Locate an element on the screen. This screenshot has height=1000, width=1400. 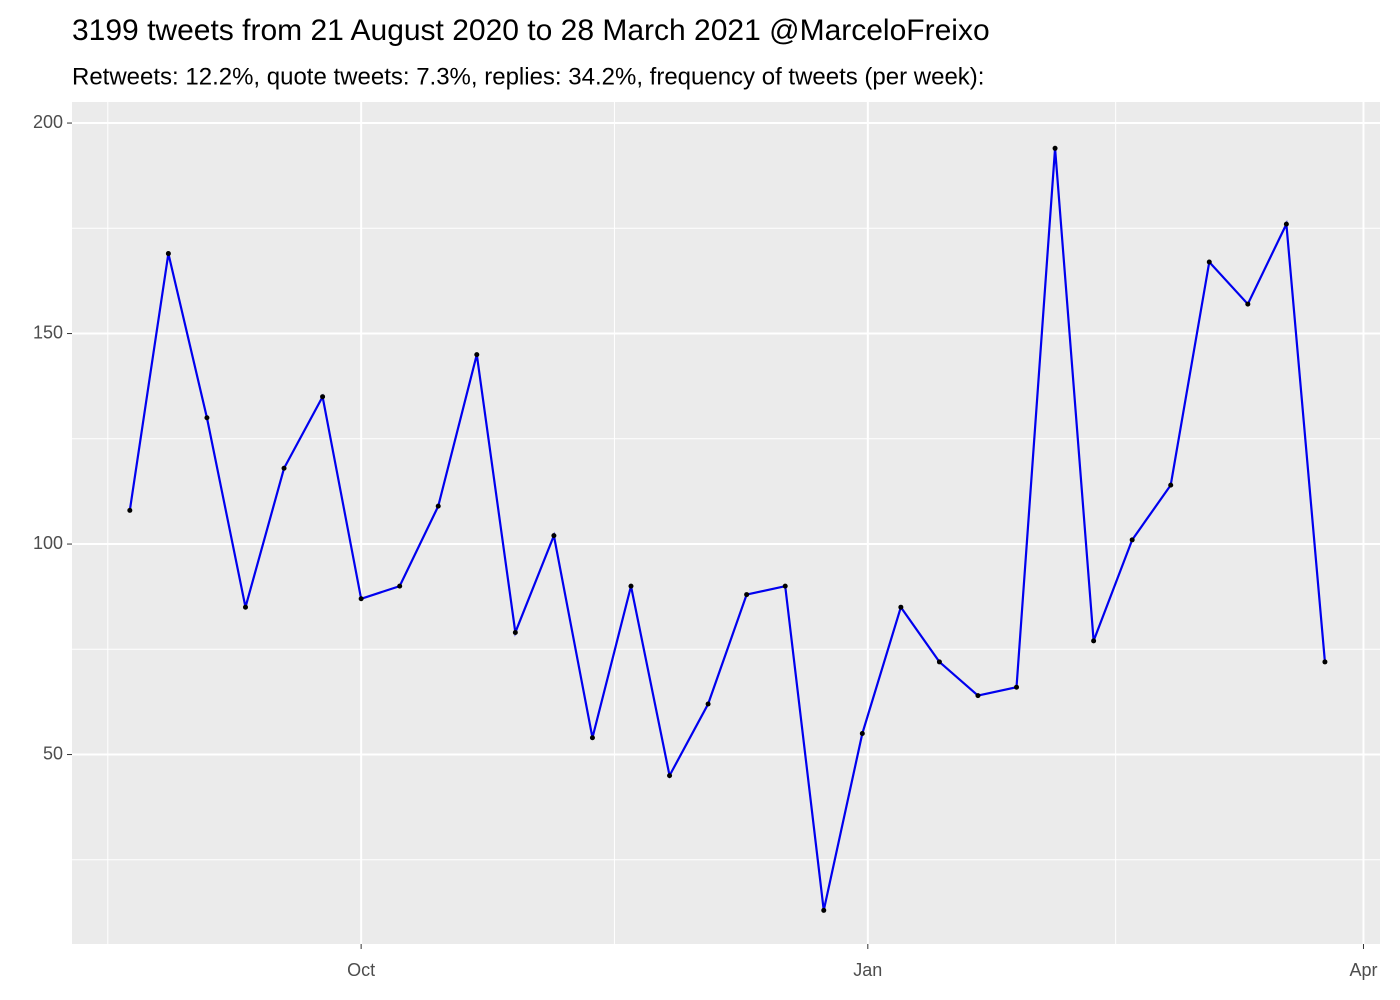
y-tick-label: 200 is located at coordinates (48, 122).